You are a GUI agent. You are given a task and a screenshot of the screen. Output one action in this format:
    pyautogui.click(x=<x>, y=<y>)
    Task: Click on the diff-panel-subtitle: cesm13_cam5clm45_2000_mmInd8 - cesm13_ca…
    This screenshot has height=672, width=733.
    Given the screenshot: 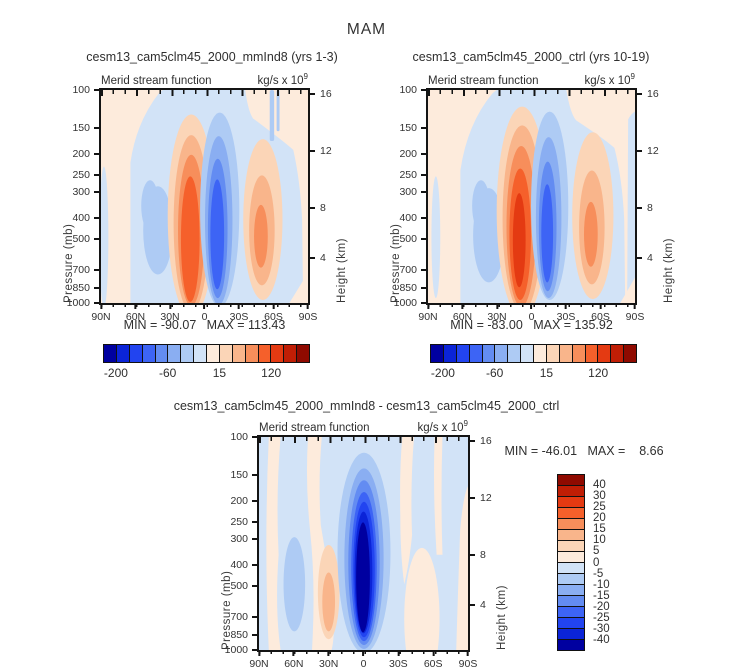 What is the action you would take?
    pyautogui.click(x=366, y=406)
    